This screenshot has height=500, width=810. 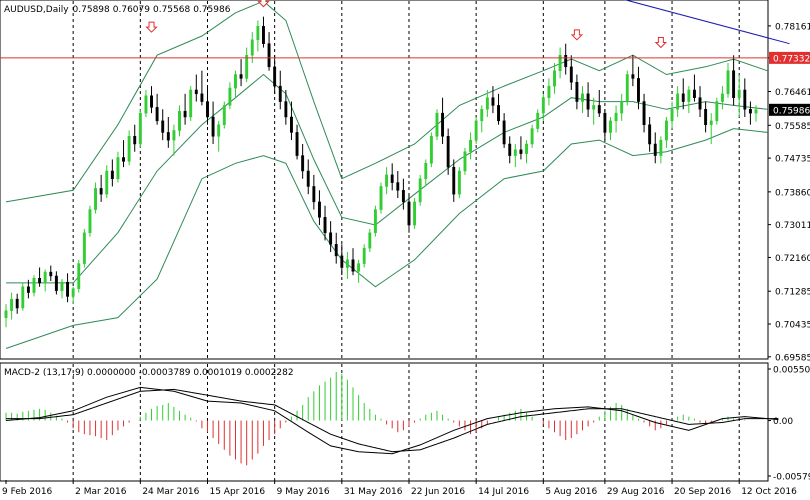 What do you see at coordinates (769, 492) in the screenshot?
I see `time-tick-label: 12 Oct 2016` at bounding box center [769, 492].